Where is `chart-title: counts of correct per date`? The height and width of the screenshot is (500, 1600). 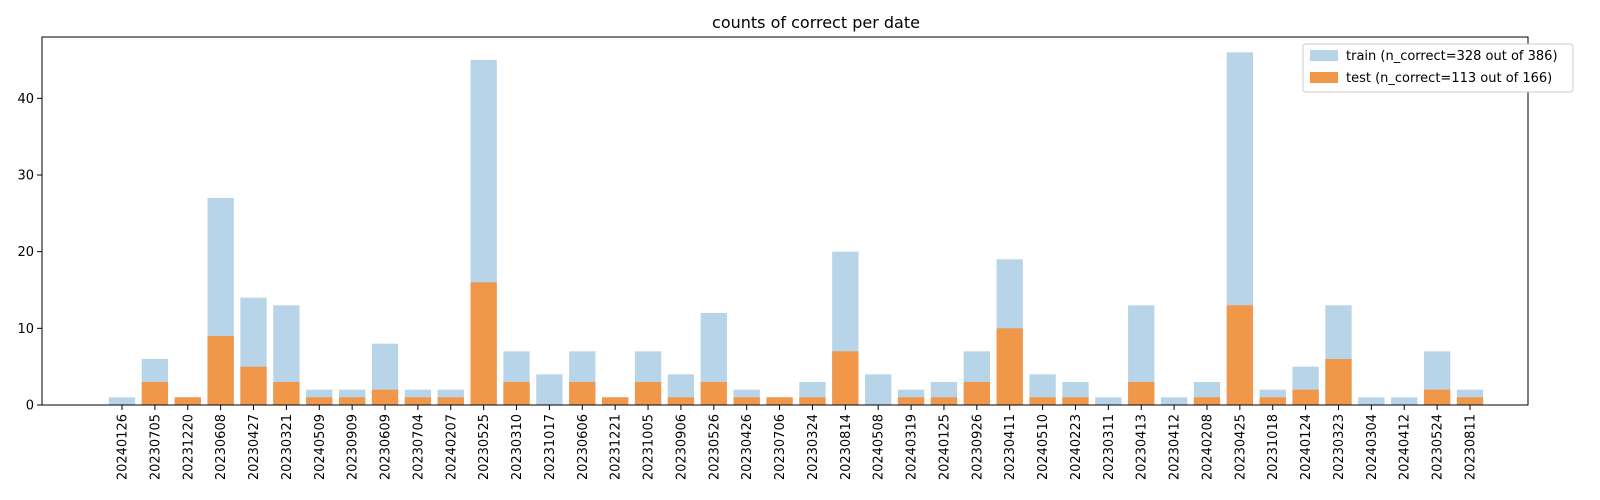 chart-title: counts of correct per date is located at coordinates (816, 22).